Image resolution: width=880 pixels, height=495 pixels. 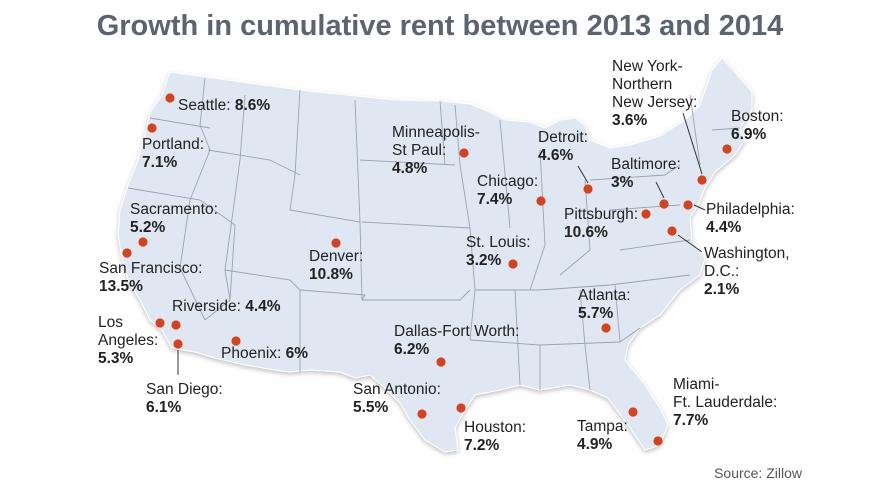 I want to click on sacramento-marker, so click(x=143, y=242).